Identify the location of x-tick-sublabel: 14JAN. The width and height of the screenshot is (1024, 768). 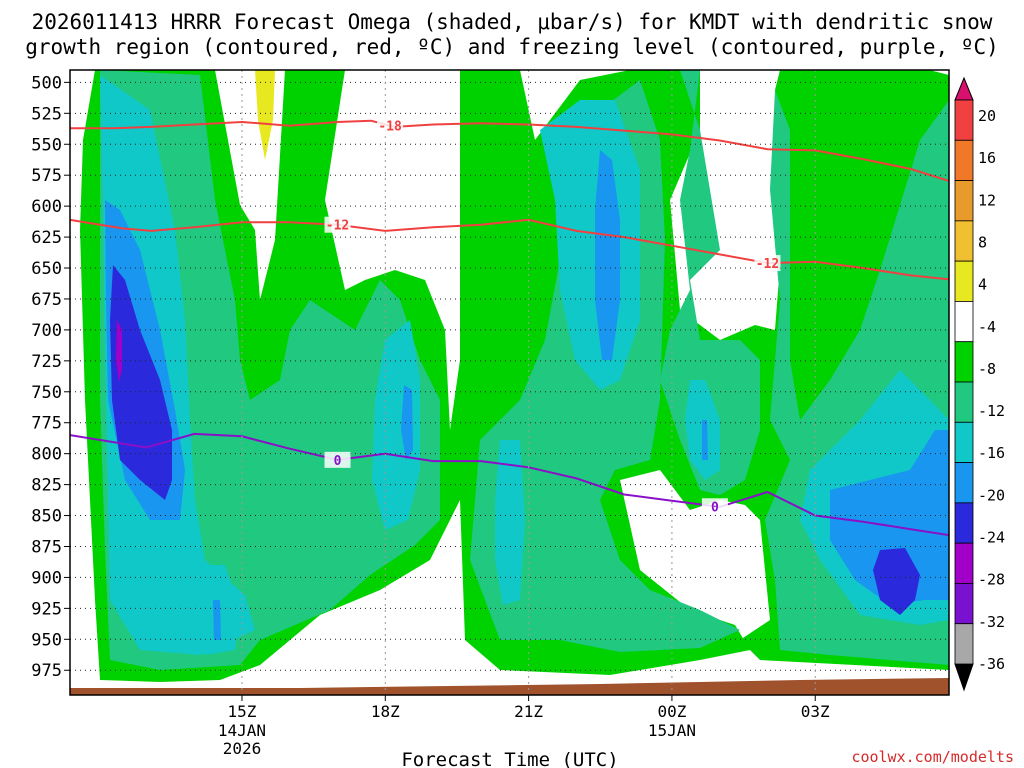
(242, 730).